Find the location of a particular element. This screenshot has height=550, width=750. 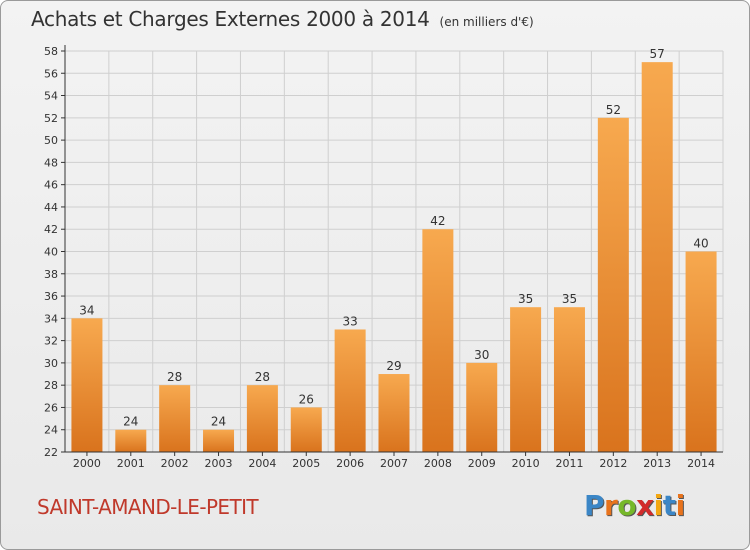

title-unit: (en milliers d'€) is located at coordinates (486, 22).